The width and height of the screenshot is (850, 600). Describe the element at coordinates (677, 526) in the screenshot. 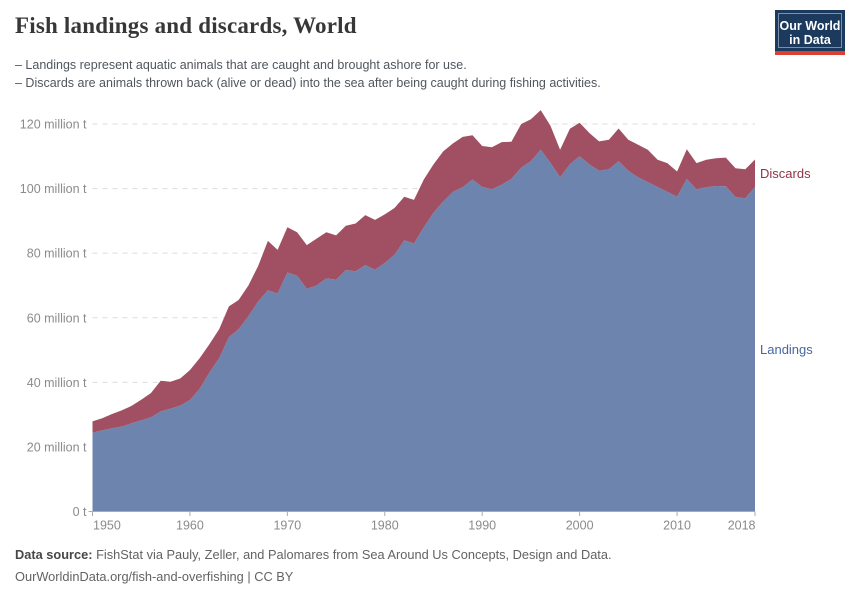

I see `x-axis-label-2010: 2010` at that location.